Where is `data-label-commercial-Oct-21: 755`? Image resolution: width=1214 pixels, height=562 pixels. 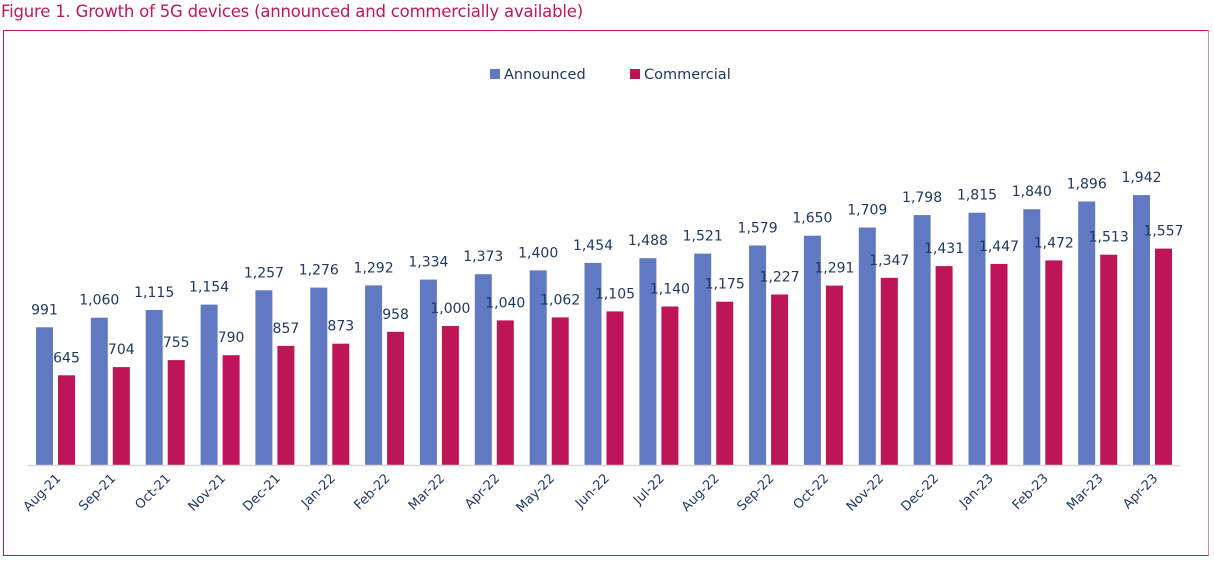
data-label-commercial-Oct-21: 755 is located at coordinates (176, 343).